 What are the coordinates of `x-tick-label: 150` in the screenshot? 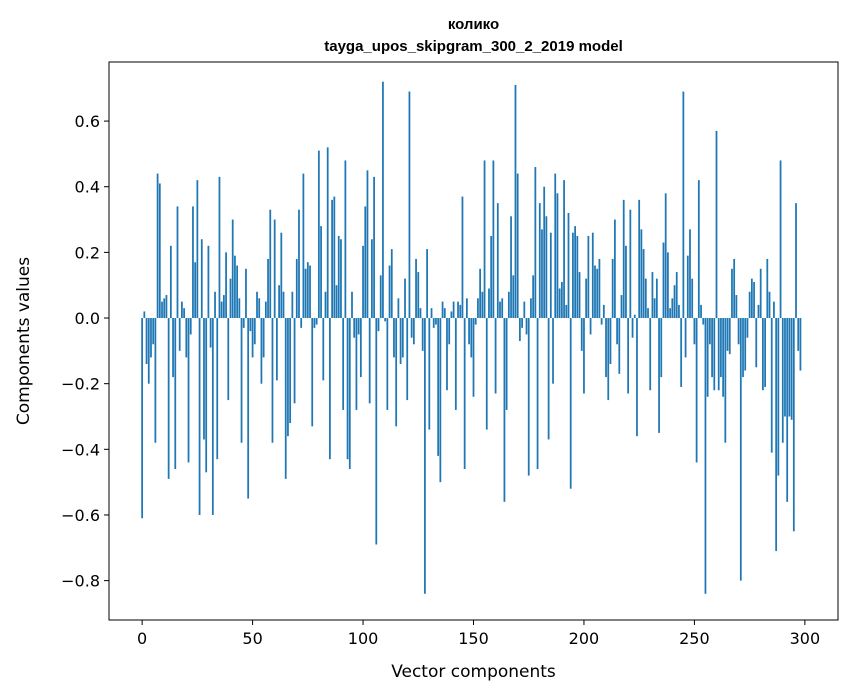 It's located at (473, 638).